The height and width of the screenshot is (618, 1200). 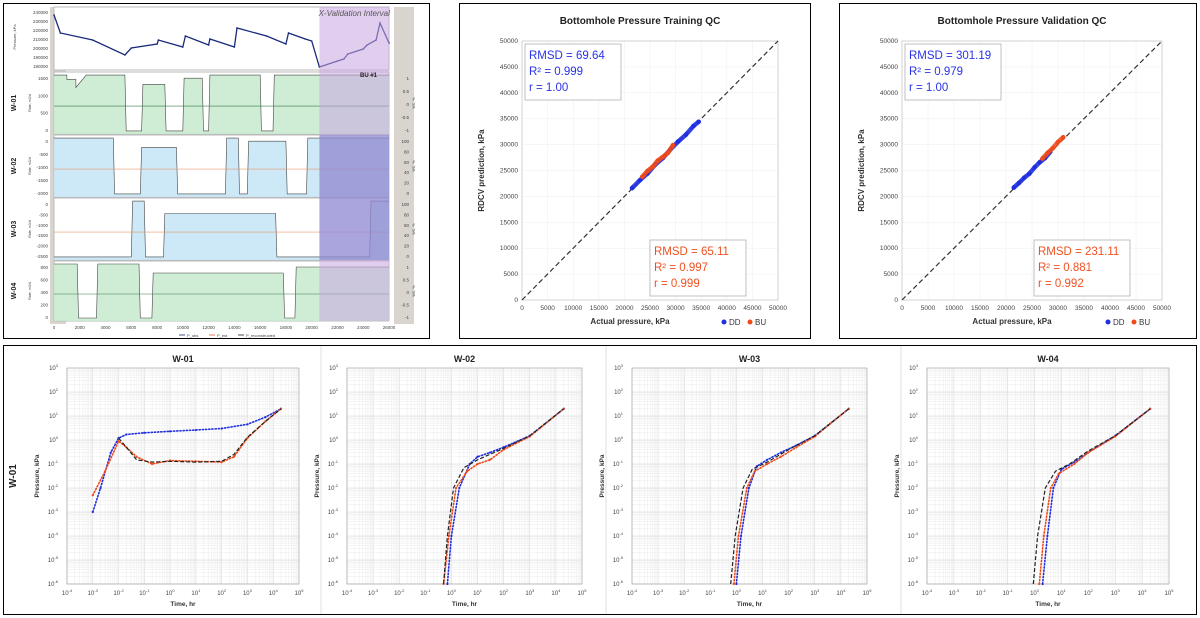 I want to click on plot-area, so click(x=1032, y=170).